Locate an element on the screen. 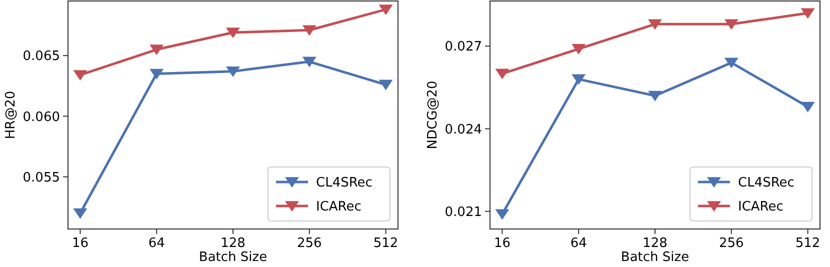 The image size is (830, 267). y-tick-label: 0.065 is located at coordinates (41, 56).